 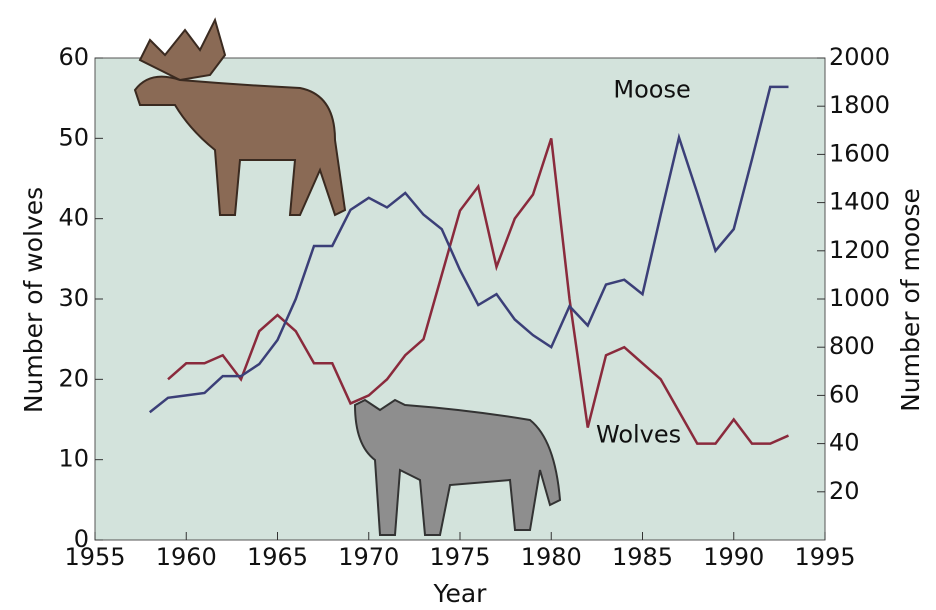 I want to click on y2-tick-label: 2000, so click(x=859, y=57).